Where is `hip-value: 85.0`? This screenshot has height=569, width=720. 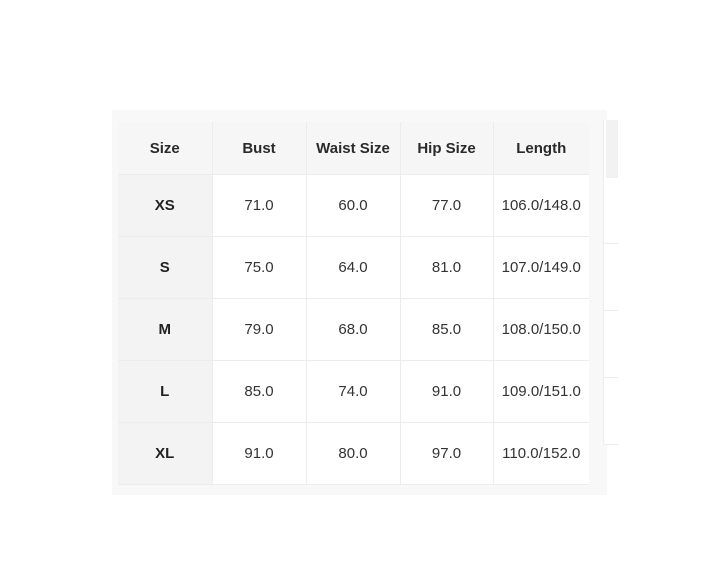
hip-value: 85.0 is located at coordinates (447, 329).